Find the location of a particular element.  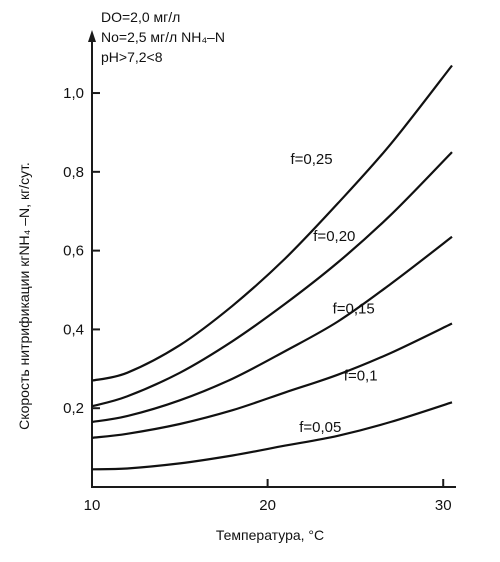

condition-do: DO=2,0 мг/л is located at coordinates (140, 17).